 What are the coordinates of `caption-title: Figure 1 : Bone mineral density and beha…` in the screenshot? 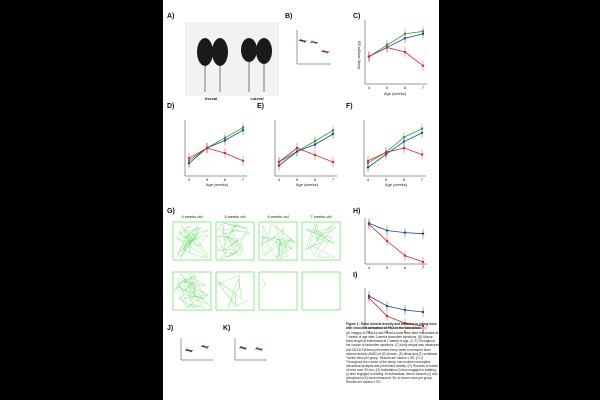 It's located at (391, 326).